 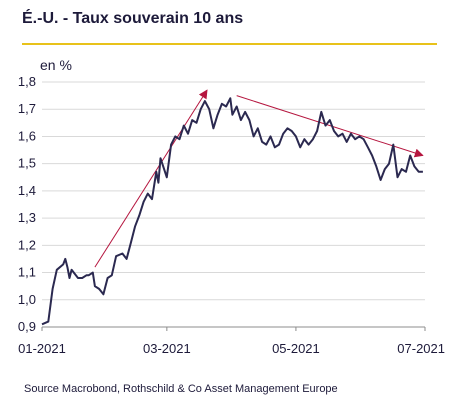 What do you see at coordinates (27, 326) in the screenshot?
I see `y-tick-label: 0,9` at bounding box center [27, 326].